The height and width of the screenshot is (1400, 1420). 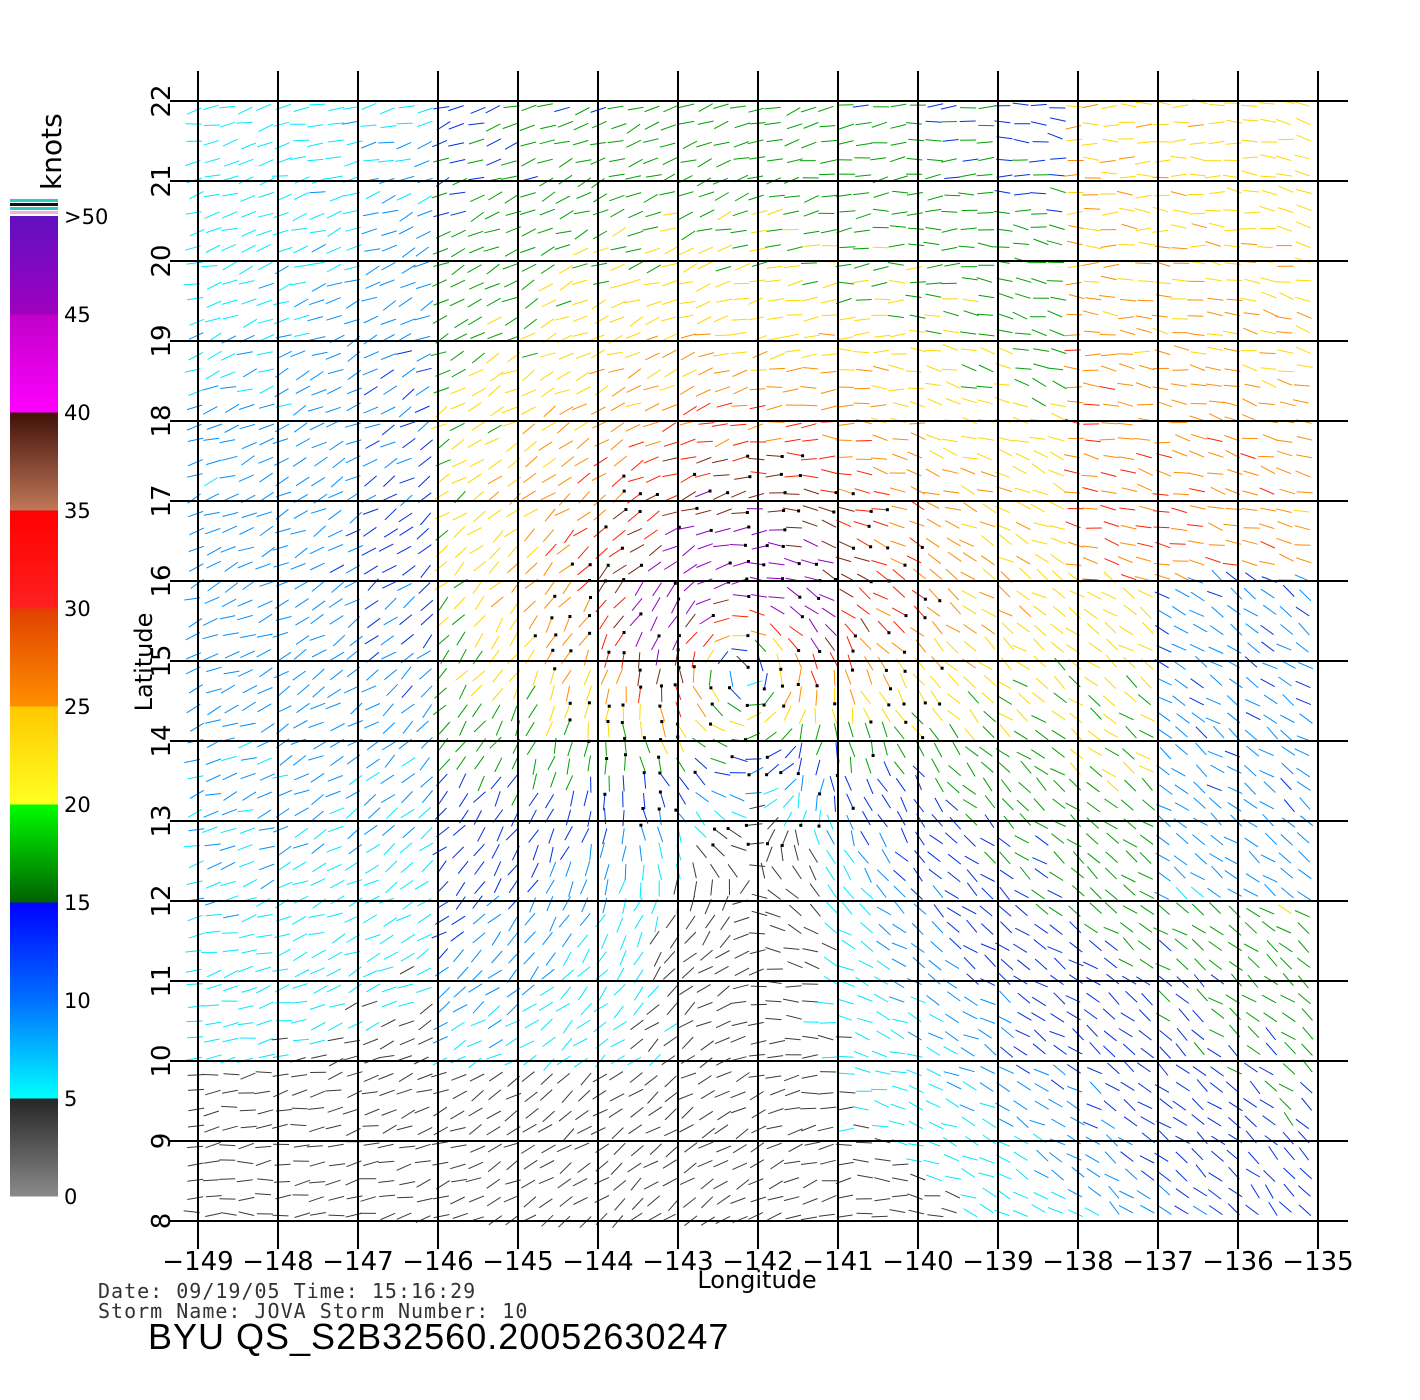 I want to click on x-tick-label: −147, so click(x=357, y=1262).